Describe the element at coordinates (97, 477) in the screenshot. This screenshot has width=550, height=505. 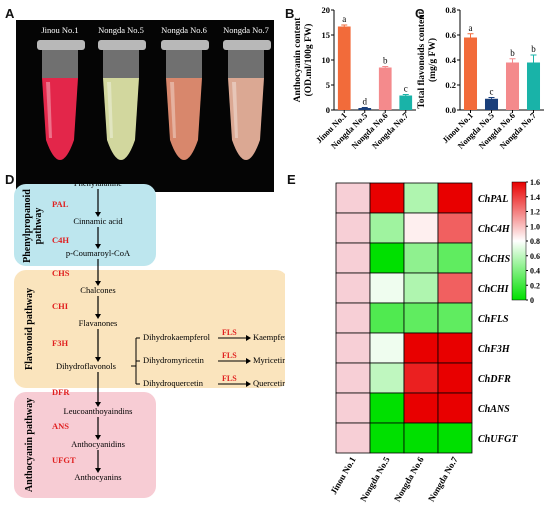
I see `compound-label: Anthocyanins` at that location.